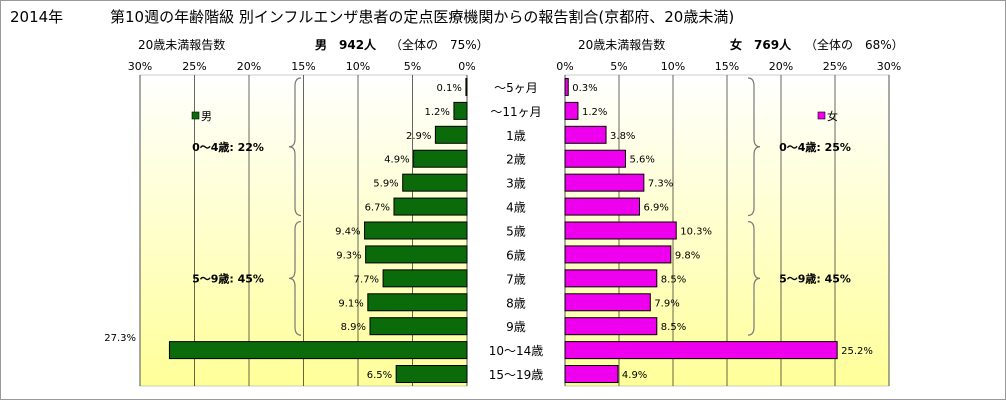 The width and height of the screenshot is (1006, 400). I want to click on category-label: 15～19歳, so click(516, 375).